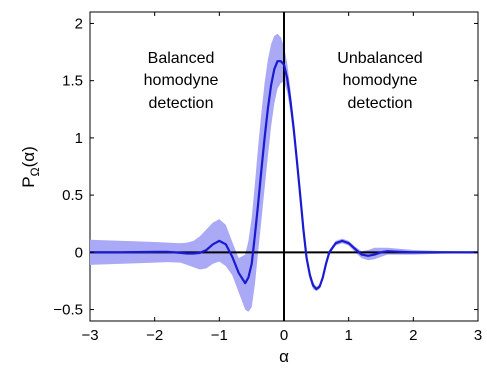  I want to click on x-tick-label: −1, so click(219, 335).